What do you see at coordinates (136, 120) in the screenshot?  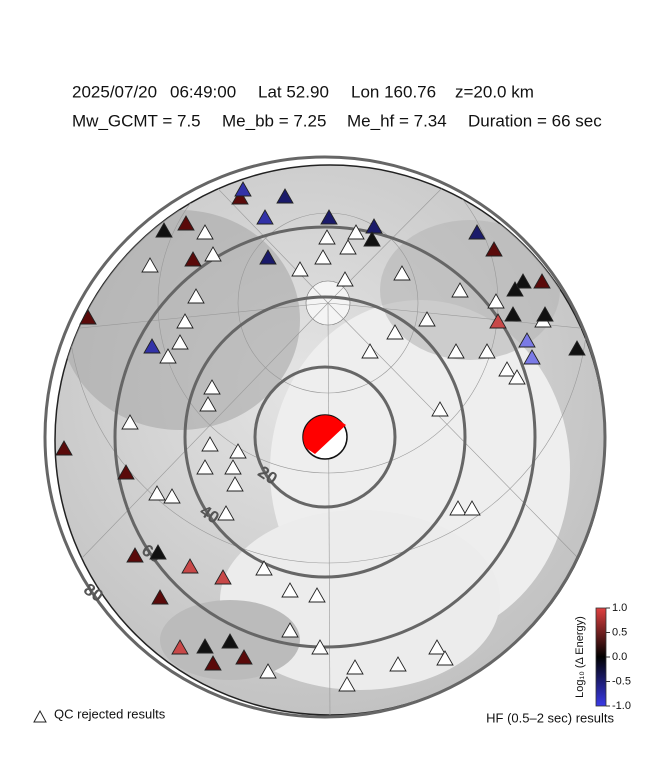 I see `mw-gcmt: Mw_GCMT = 7.5` at bounding box center [136, 120].